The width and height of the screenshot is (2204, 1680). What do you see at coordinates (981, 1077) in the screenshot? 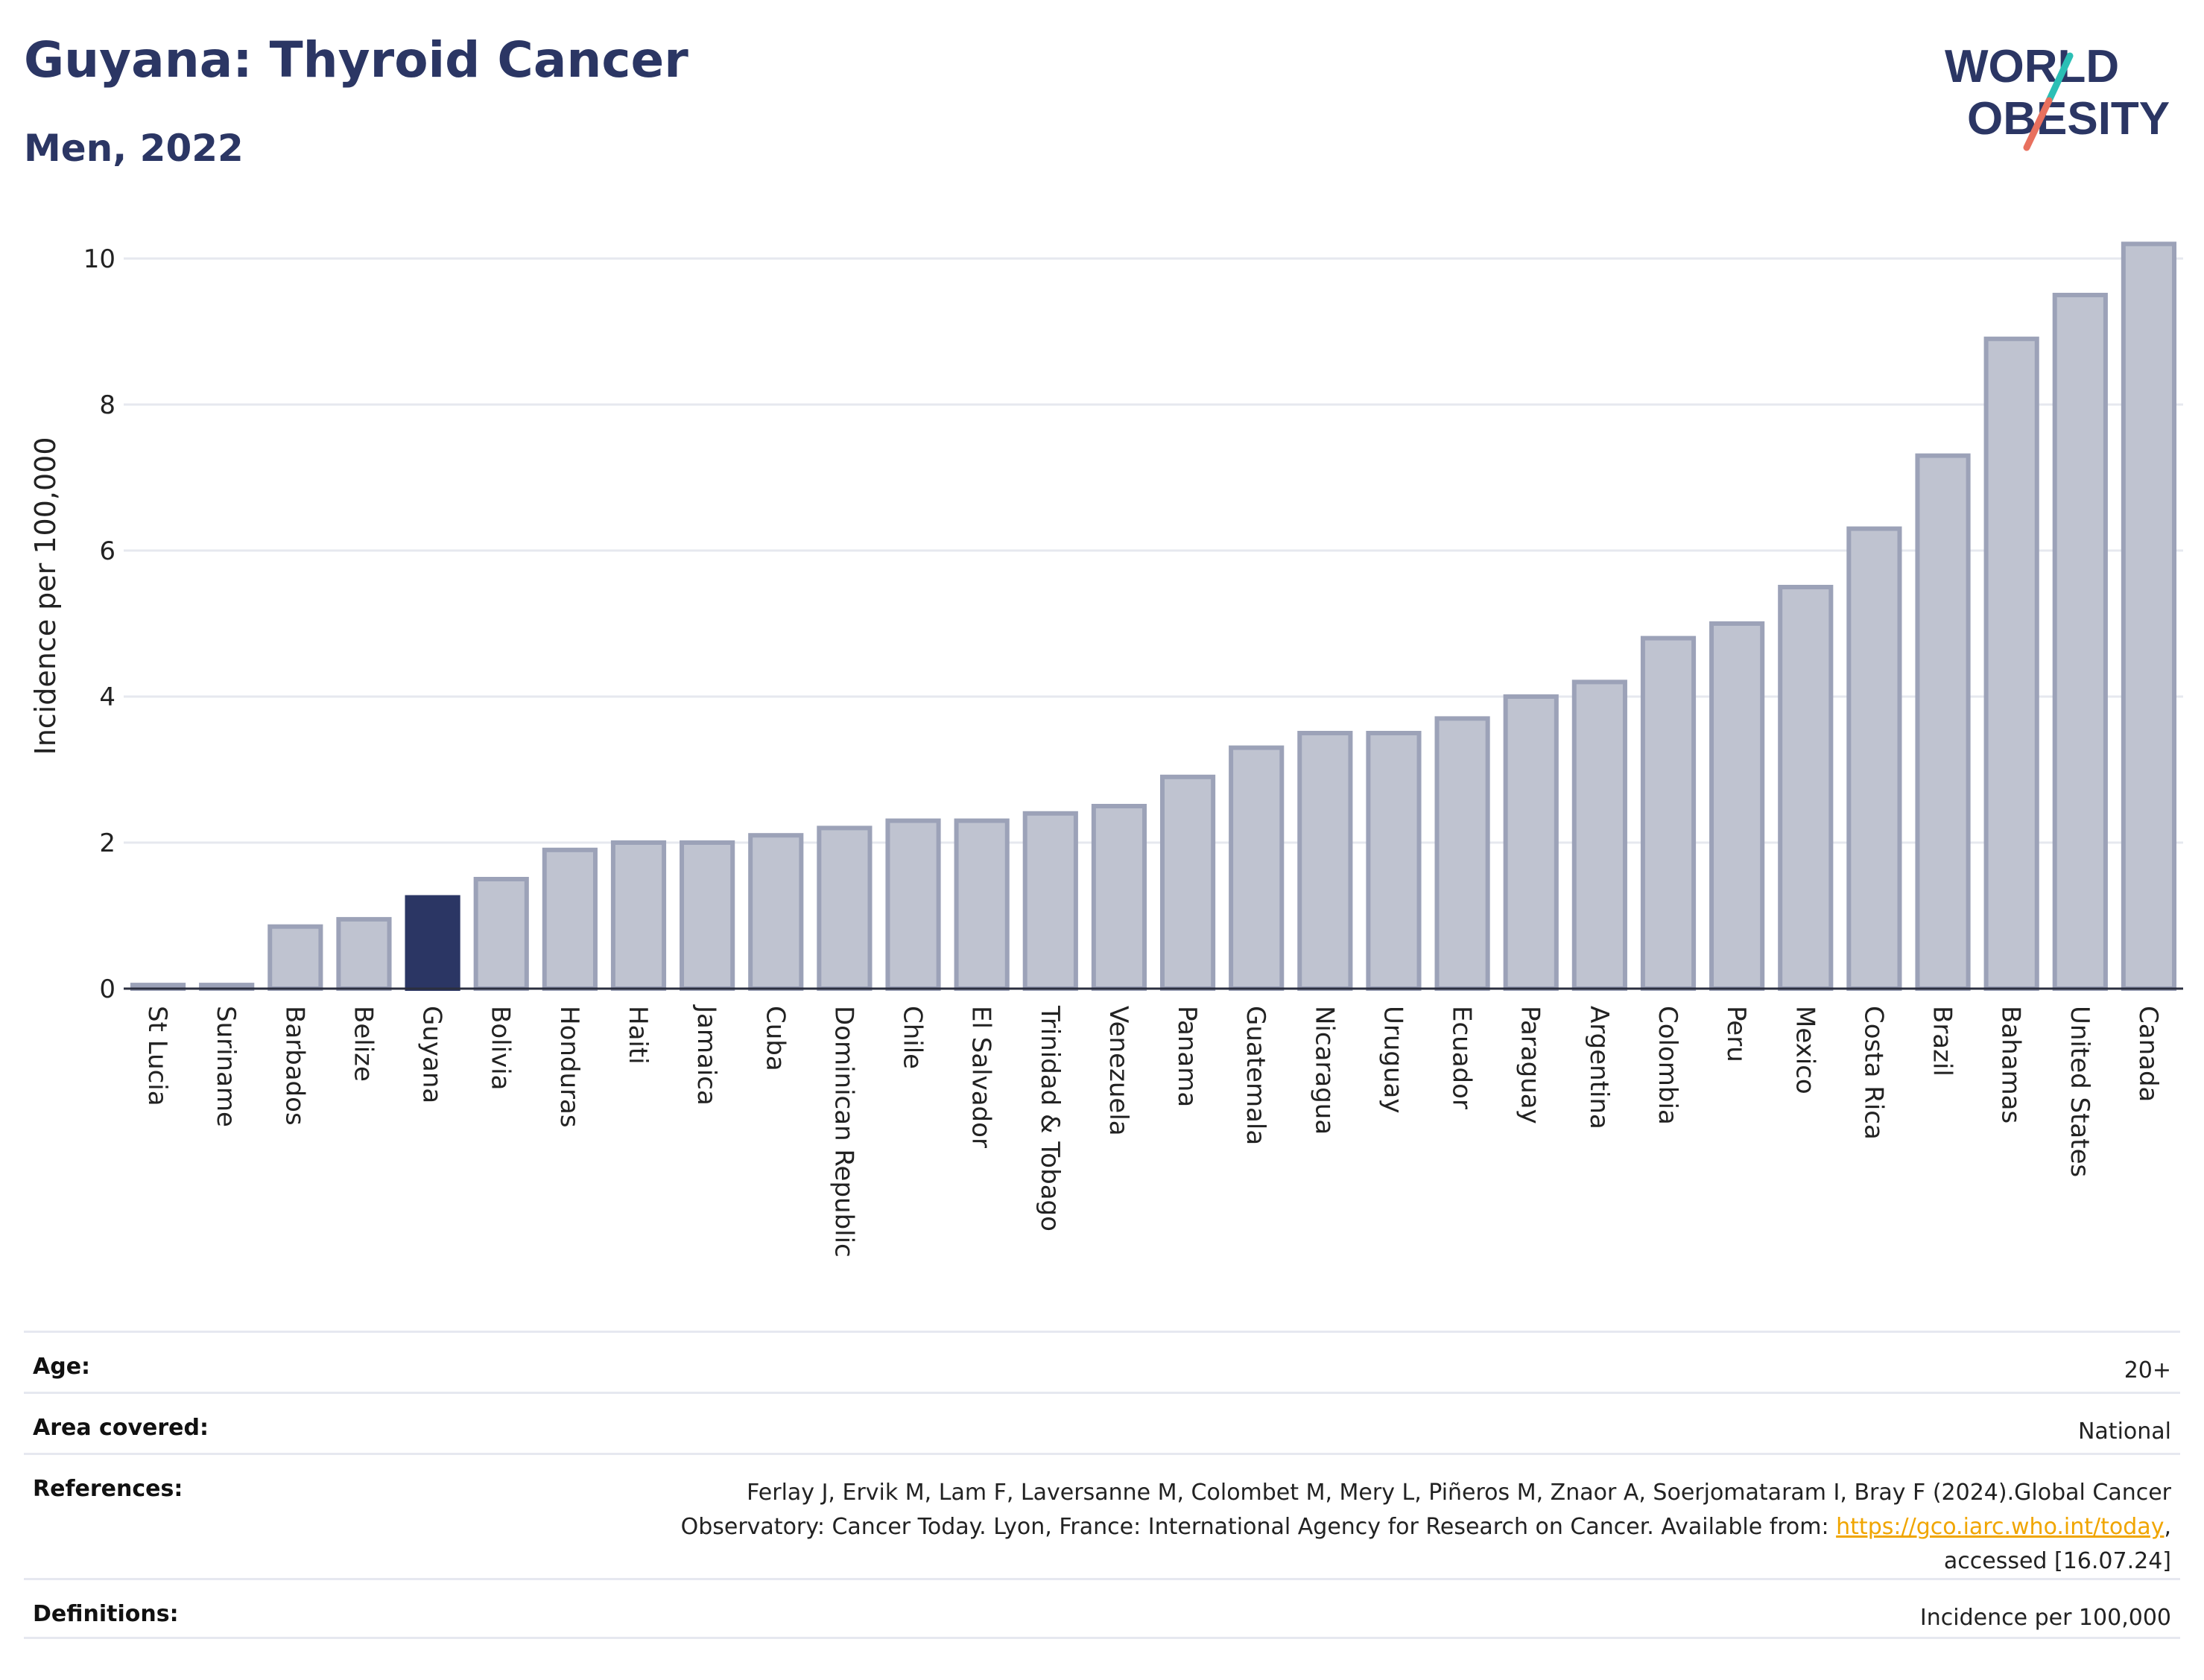
I see `x-tick-label: El Salvador` at bounding box center [981, 1077].